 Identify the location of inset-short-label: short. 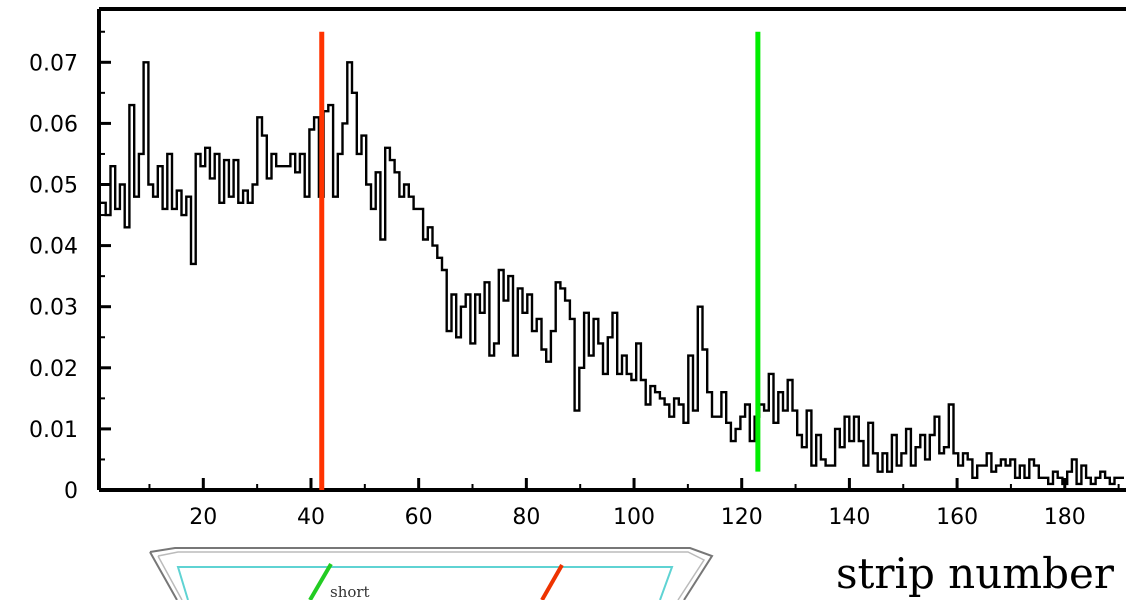
(350, 591).